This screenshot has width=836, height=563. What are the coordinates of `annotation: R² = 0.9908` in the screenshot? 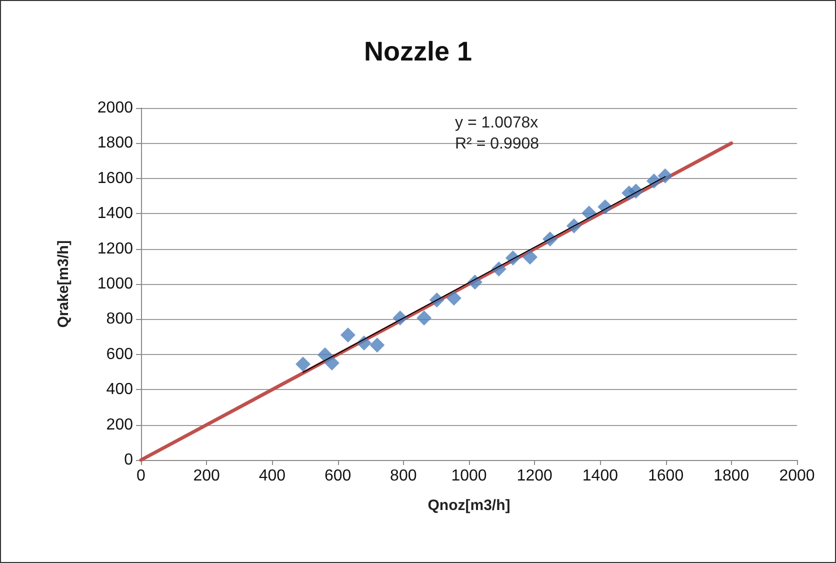 It's located at (497, 144).